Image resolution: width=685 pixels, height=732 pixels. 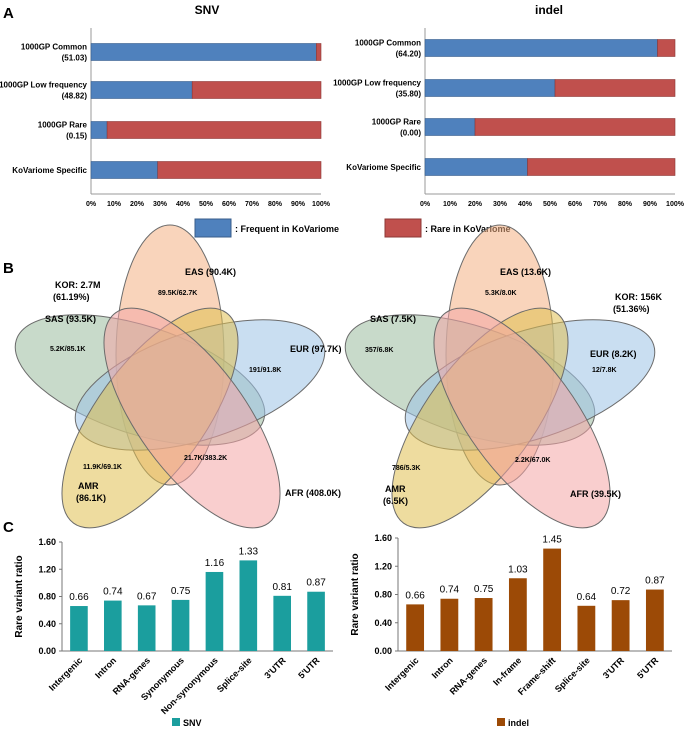 What do you see at coordinates (287, 229) in the screenshot?
I see `legend-label-frequent: : Frequent in KoVariome` at bounding box center [287, 229].